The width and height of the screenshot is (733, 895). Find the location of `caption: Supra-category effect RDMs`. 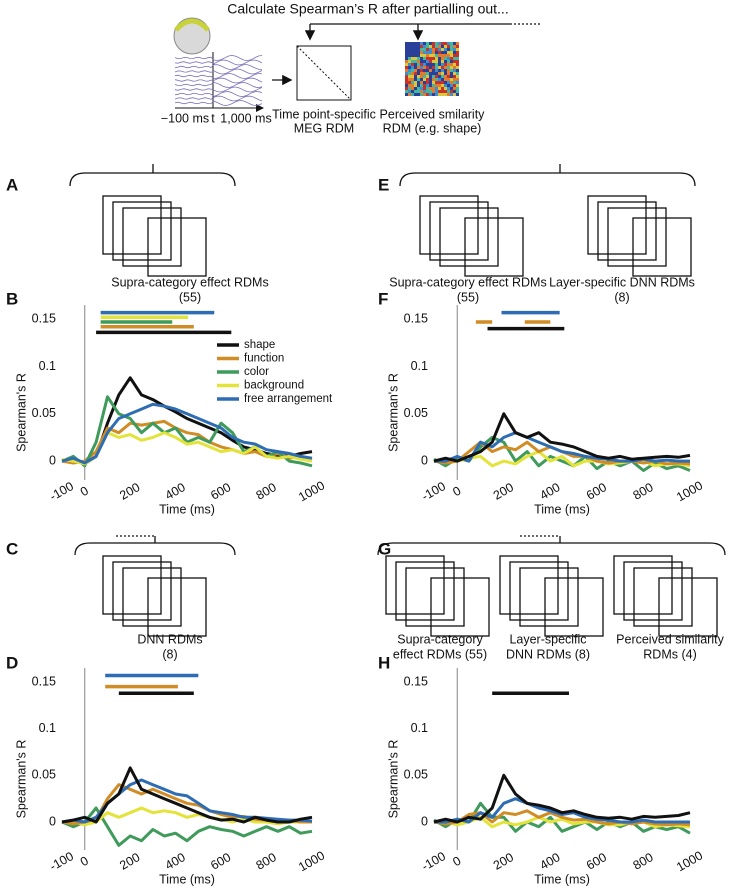

caption: Supra-category effect RDMs is located at coordinates (467, 282).